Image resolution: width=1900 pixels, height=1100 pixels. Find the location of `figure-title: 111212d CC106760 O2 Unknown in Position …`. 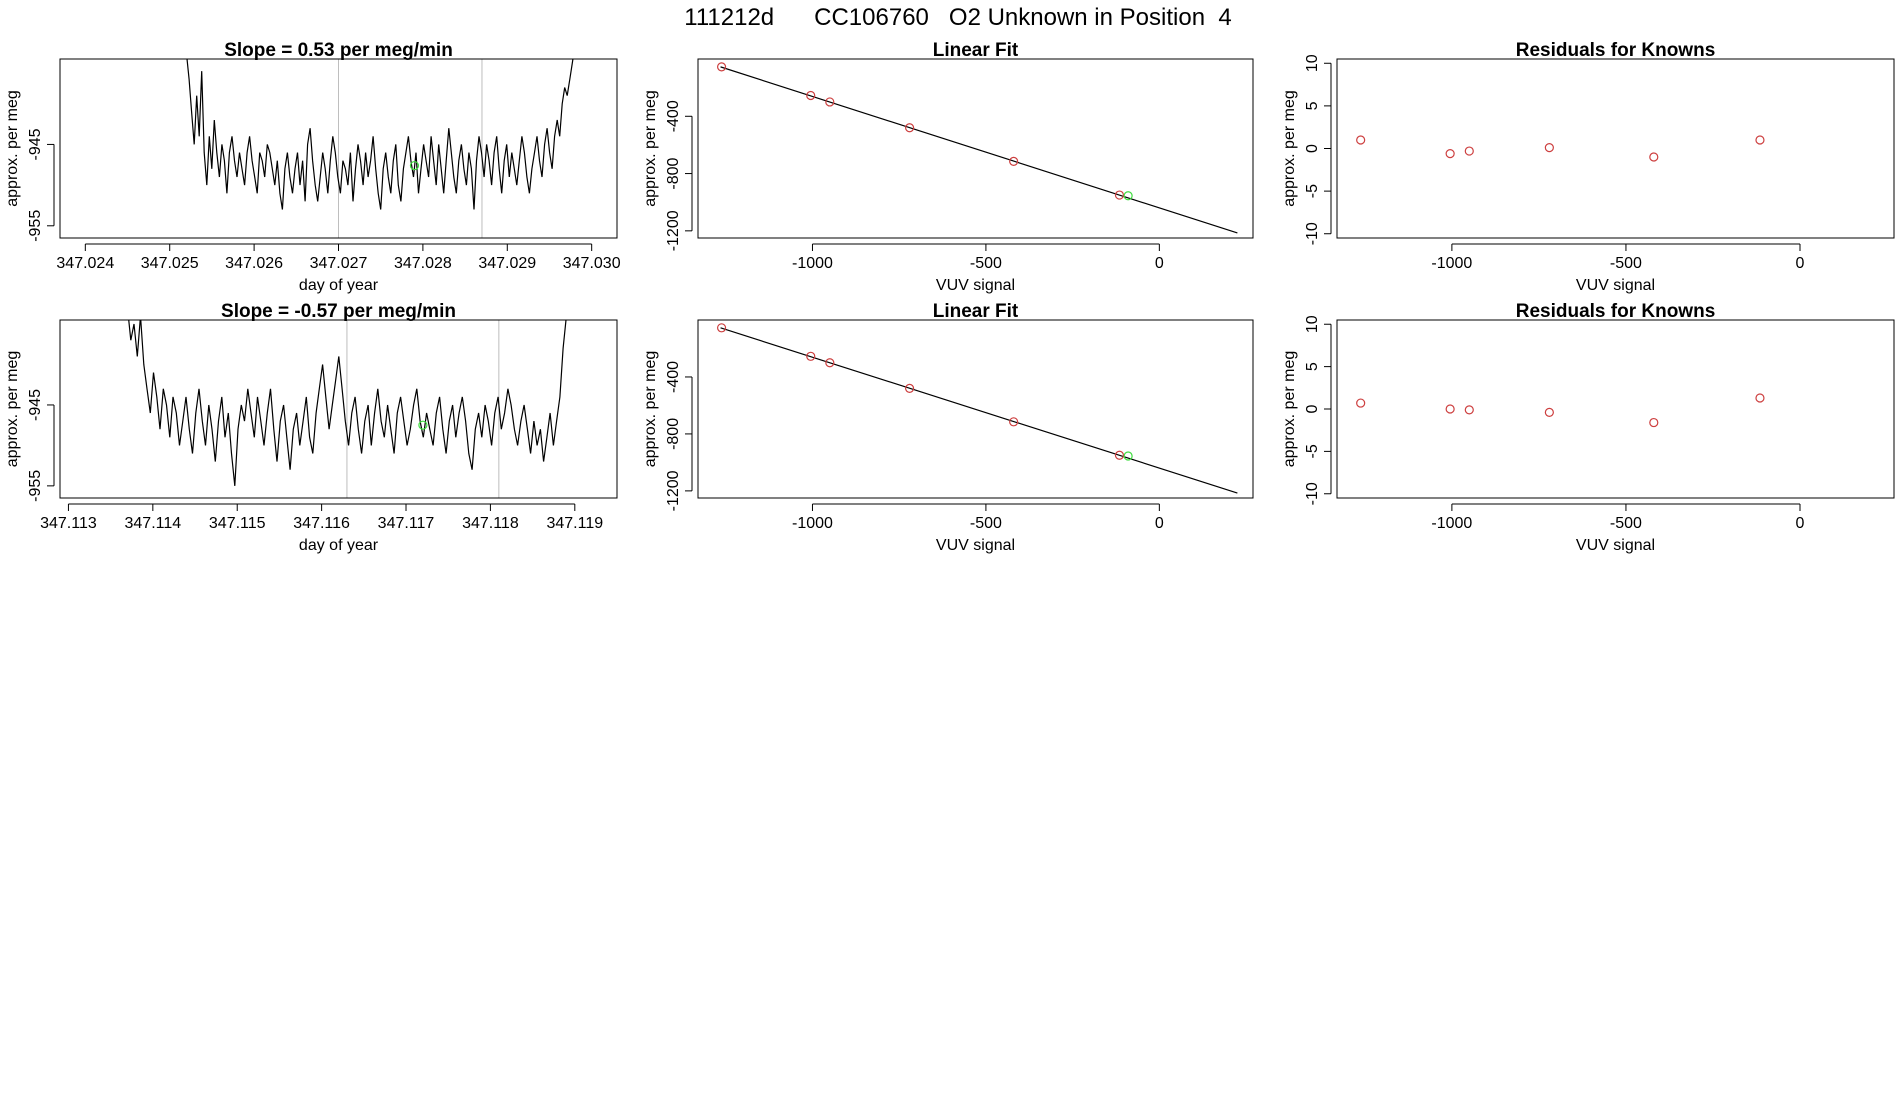

figure-title: 111212d CC106760 O2 Unknown in Position … is located at coordinates (957, 17).